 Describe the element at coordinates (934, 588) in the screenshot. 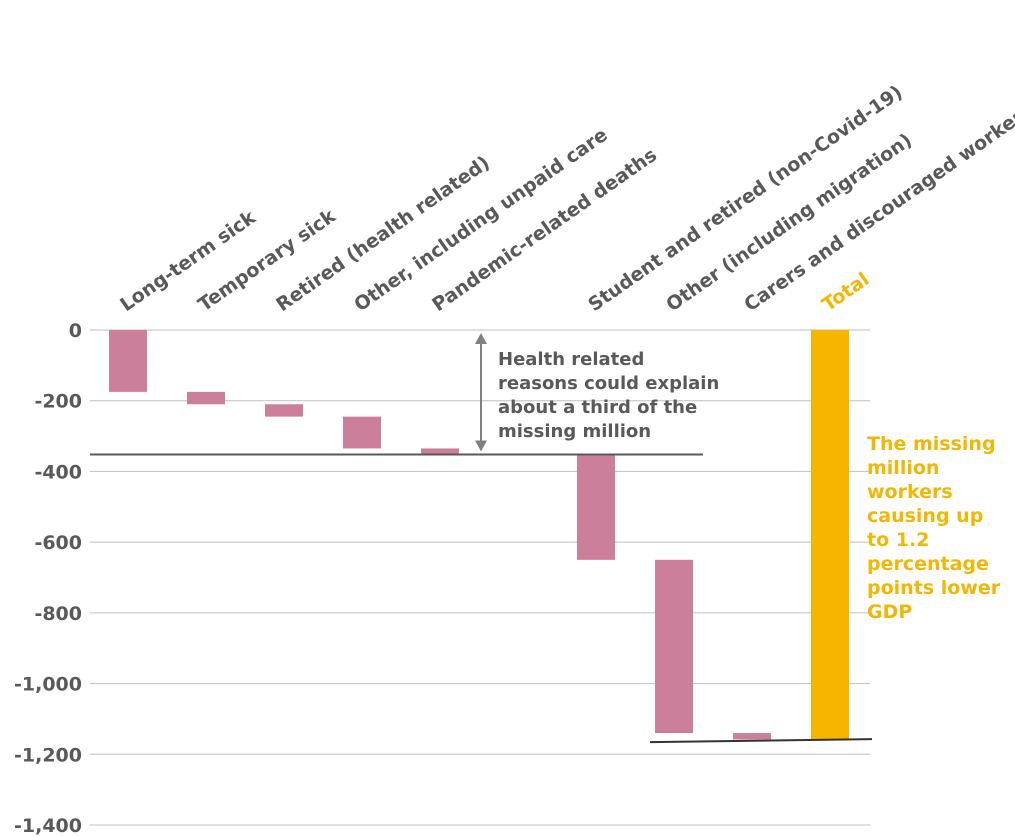

I see `annotation-line: points lower` at that location.